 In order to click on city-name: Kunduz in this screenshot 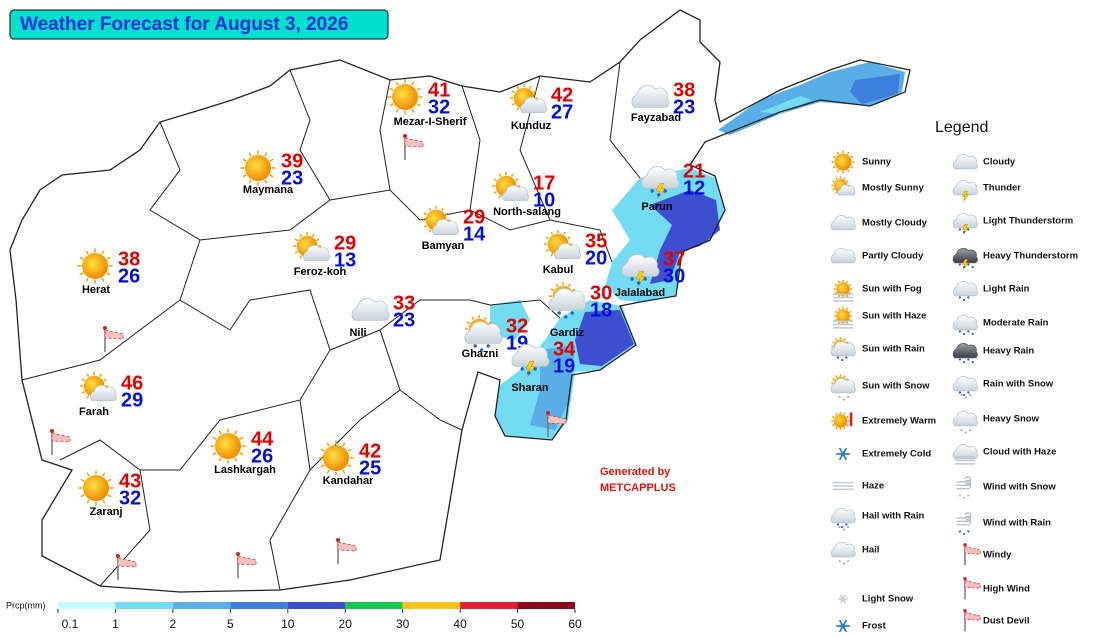, I will do `click(531, 126)`.